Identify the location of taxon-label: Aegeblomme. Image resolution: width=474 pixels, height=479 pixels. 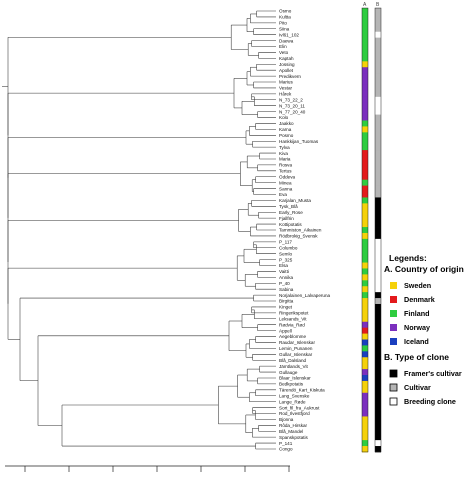
(293, 336).